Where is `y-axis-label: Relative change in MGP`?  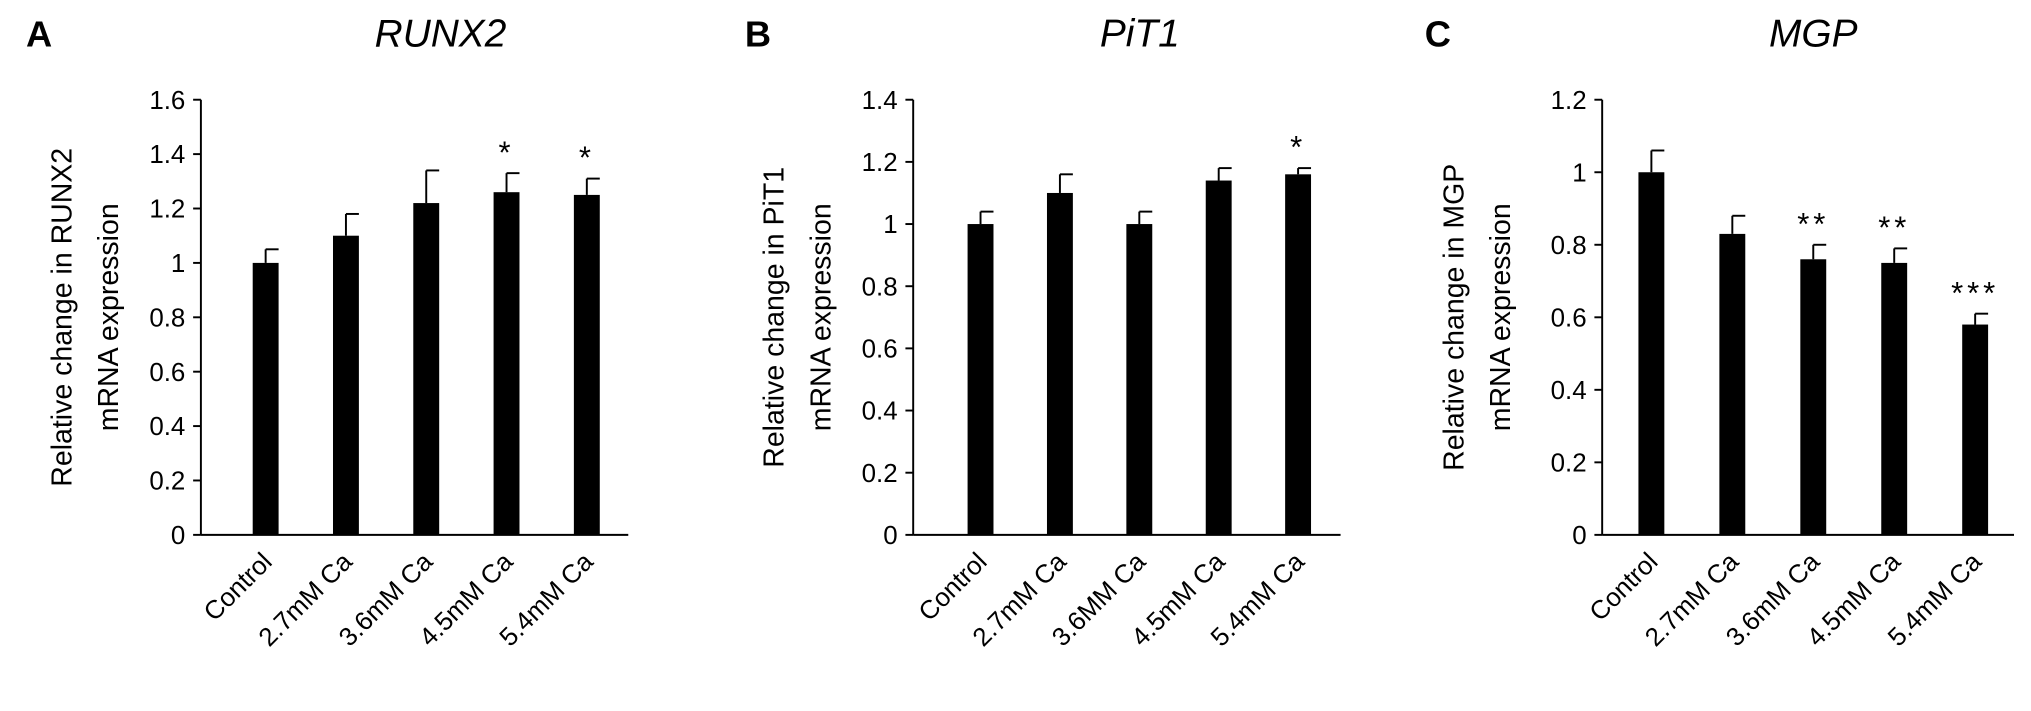 y-axis-label: Relative change in MGP is located at coordinates (1455, 317).